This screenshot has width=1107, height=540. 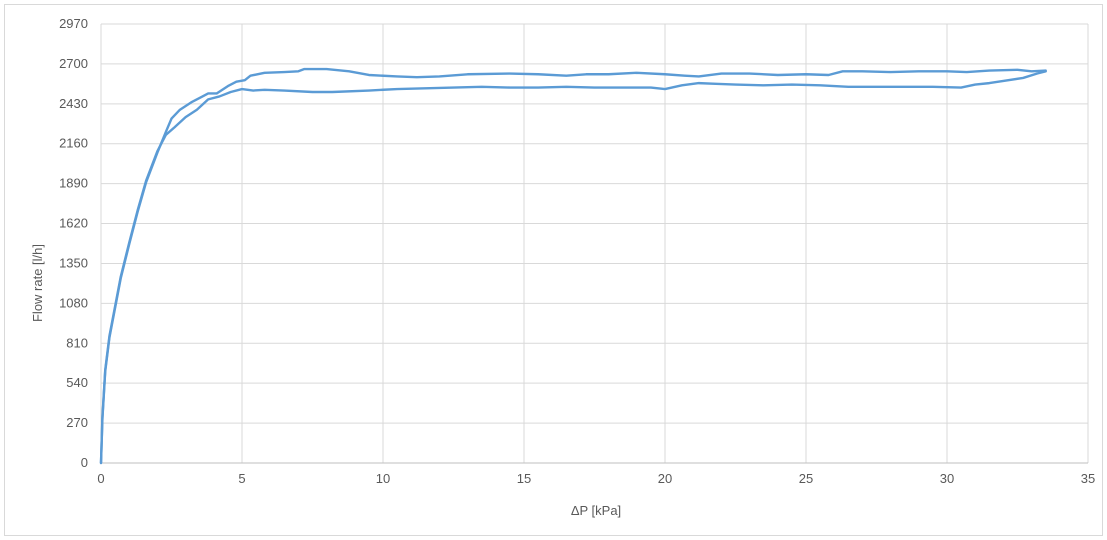 What do you see at coordinates (1088, 478) in the screenshot?
I see `x-tick-label: 35` at bounding box center [1088, 478].